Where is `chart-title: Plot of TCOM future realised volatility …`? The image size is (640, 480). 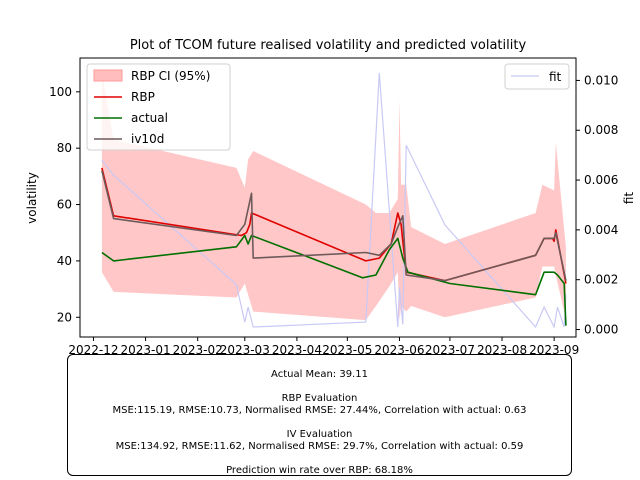 chart-title: Plot of TCOM future realised volatility … is located at coordinates (328, 45).